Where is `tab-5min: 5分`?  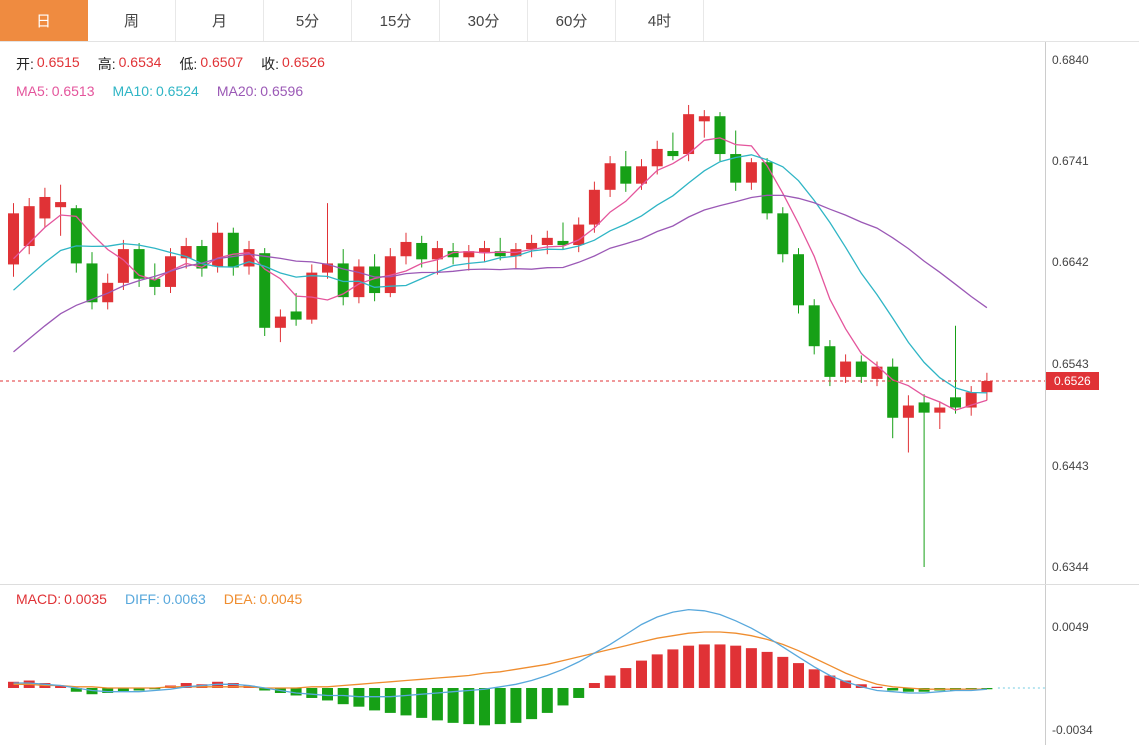 tab-5min: 5分 is located at coordinates (308, 20).